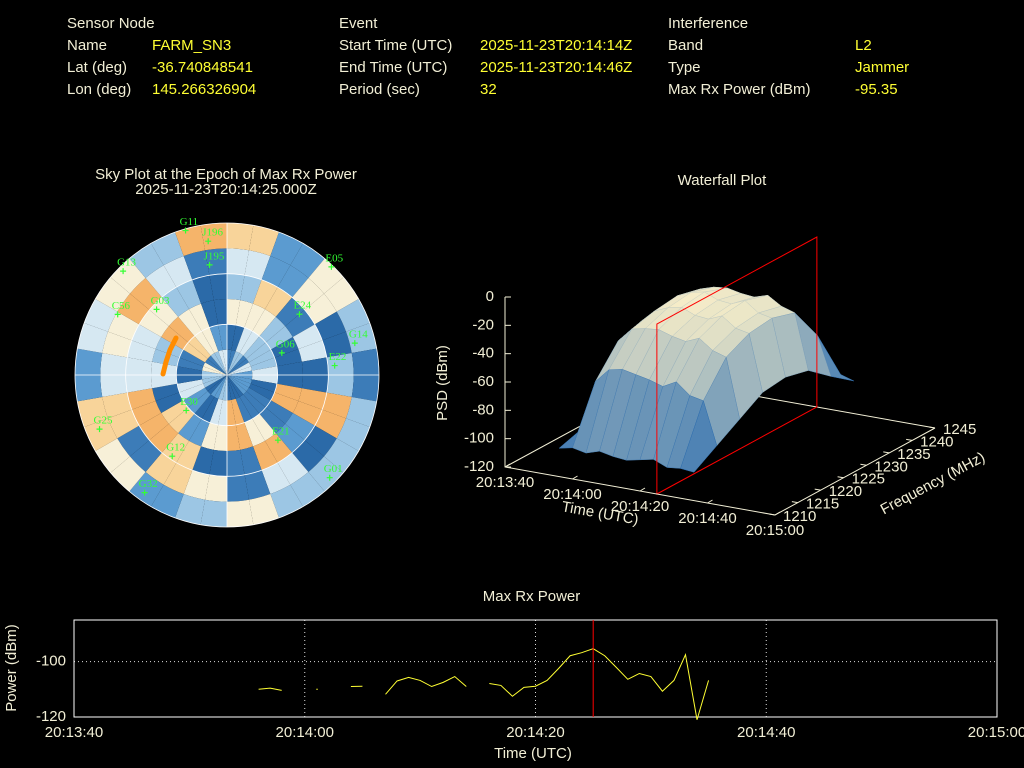 This screenshot has height=768, width=1024. I want to click on field-label: Max Rx Power (dBm), so click(739, 89).